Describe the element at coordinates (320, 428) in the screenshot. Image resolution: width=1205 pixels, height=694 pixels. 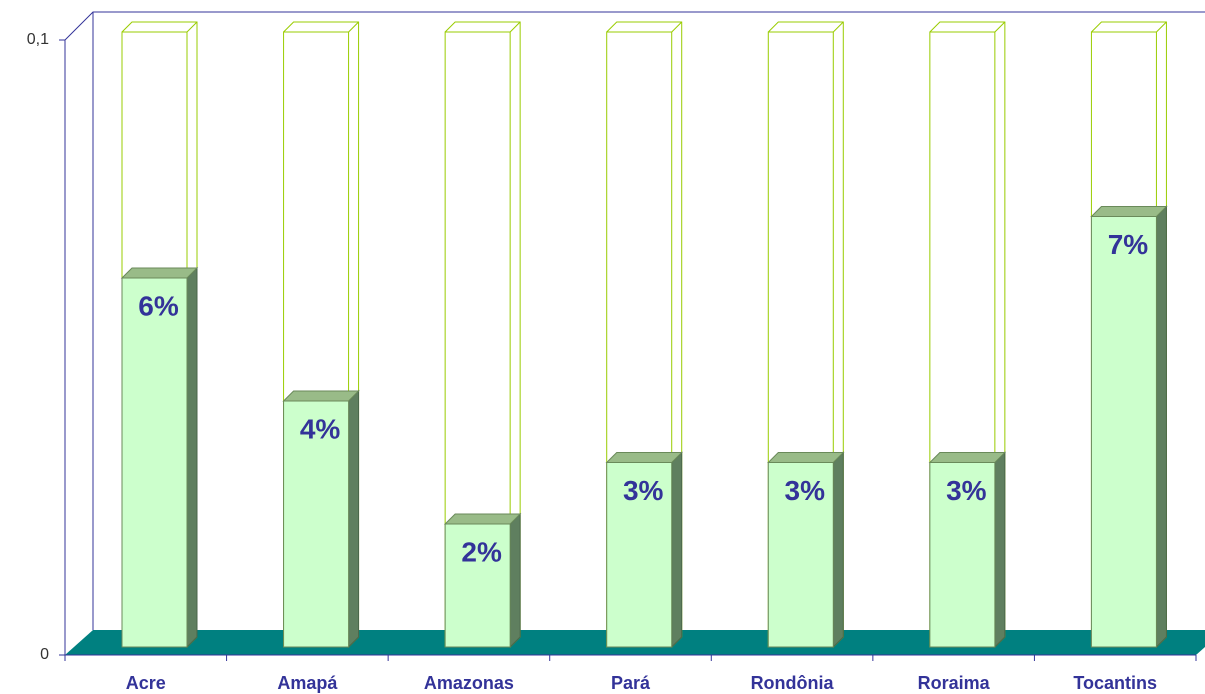
I see `value-label: 4%` at that location.